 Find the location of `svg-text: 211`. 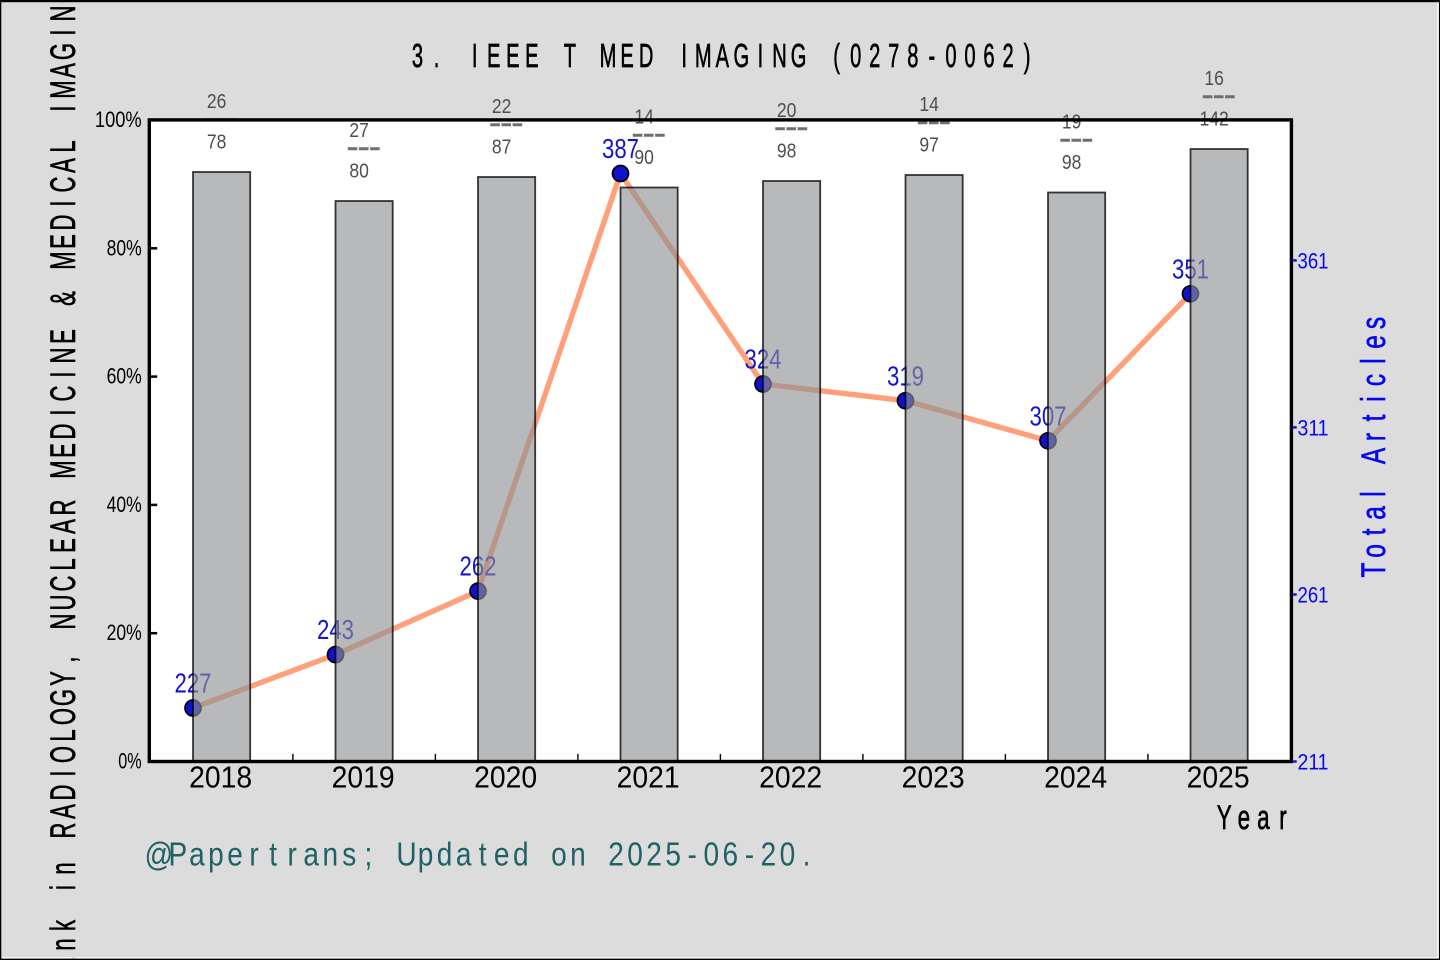

svg-text: 211 is located at coordinates (1313, 762).